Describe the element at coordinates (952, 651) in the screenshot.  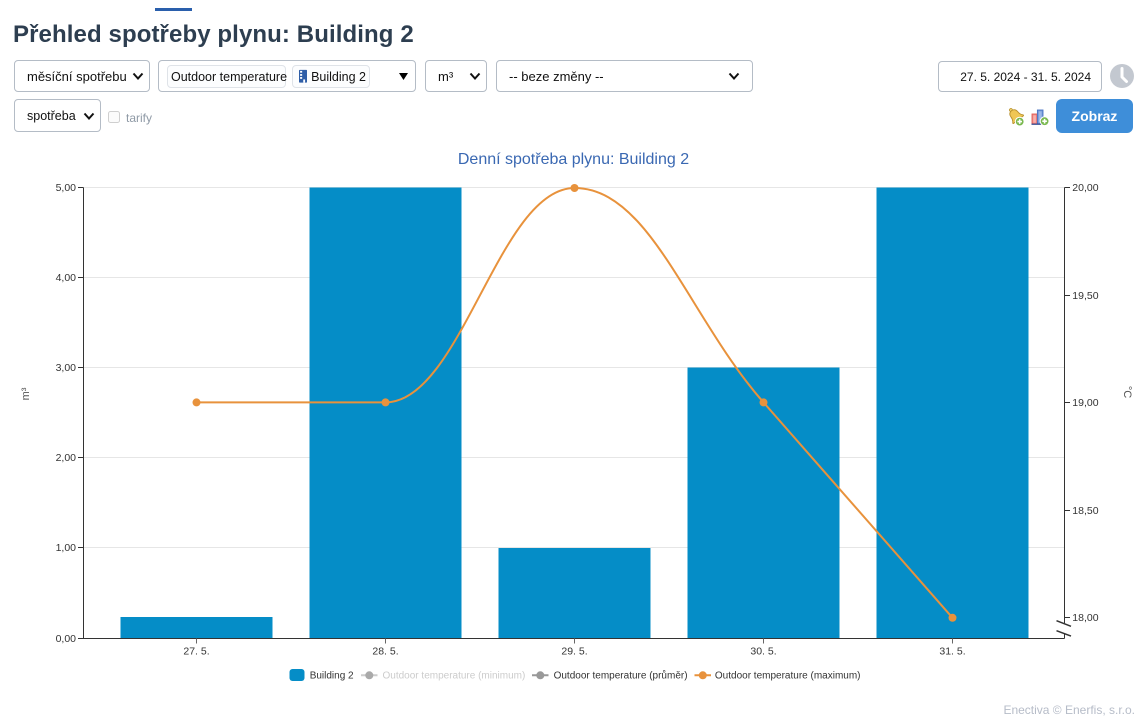
I see `svg-text: 31. 5.` at that location.